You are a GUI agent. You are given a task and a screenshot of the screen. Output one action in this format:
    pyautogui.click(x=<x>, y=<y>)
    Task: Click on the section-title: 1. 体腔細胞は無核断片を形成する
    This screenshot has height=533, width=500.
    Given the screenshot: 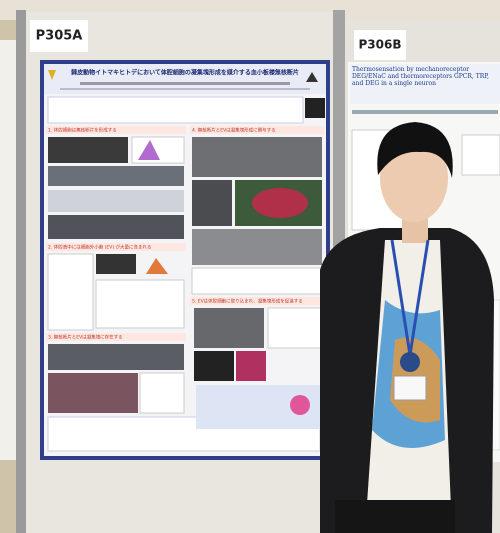 What is the action you would take?
    pyautogui.click(x=82, y=130)
    